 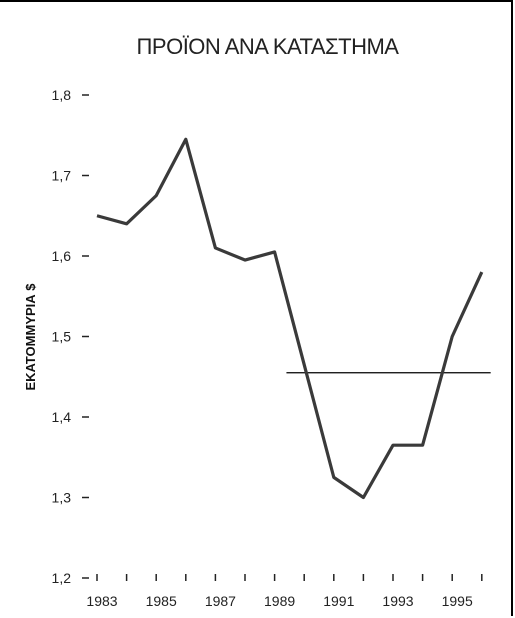 What do you see at coordinates (62, 176) in the screenshot?
I see `y-tick-label: 1,7` at bounding box center [62, 176].